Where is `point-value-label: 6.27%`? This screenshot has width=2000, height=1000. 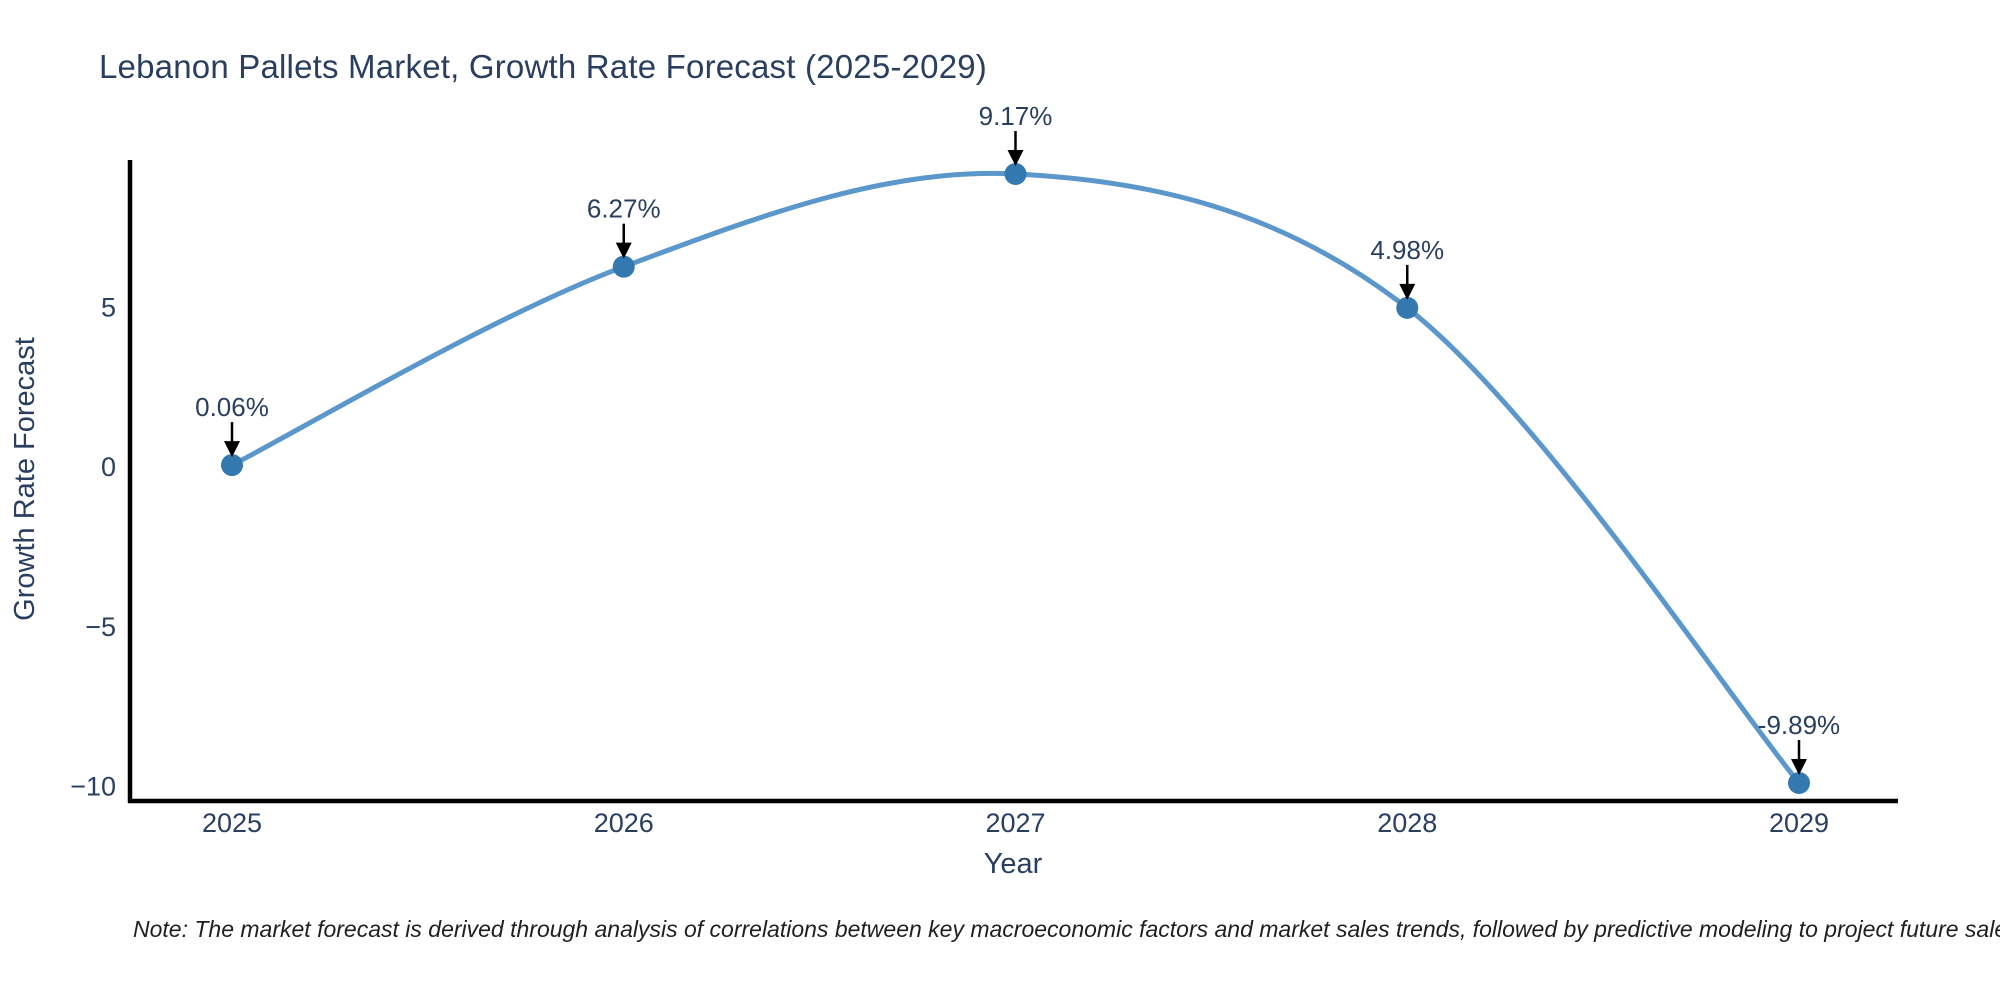 point-value-label: 6.27% is located at coordinates (624, 209).